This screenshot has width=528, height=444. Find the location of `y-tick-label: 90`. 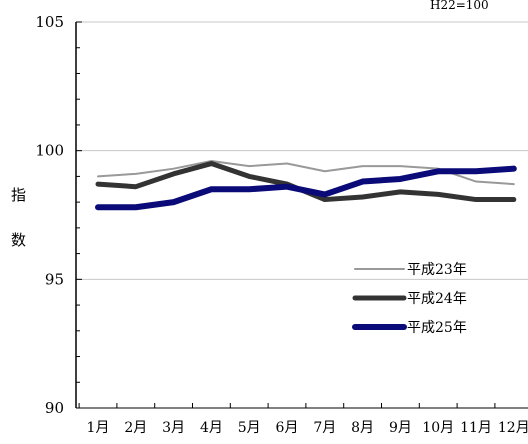

y-tick-label: 90 is located at coordinates (54, 408).